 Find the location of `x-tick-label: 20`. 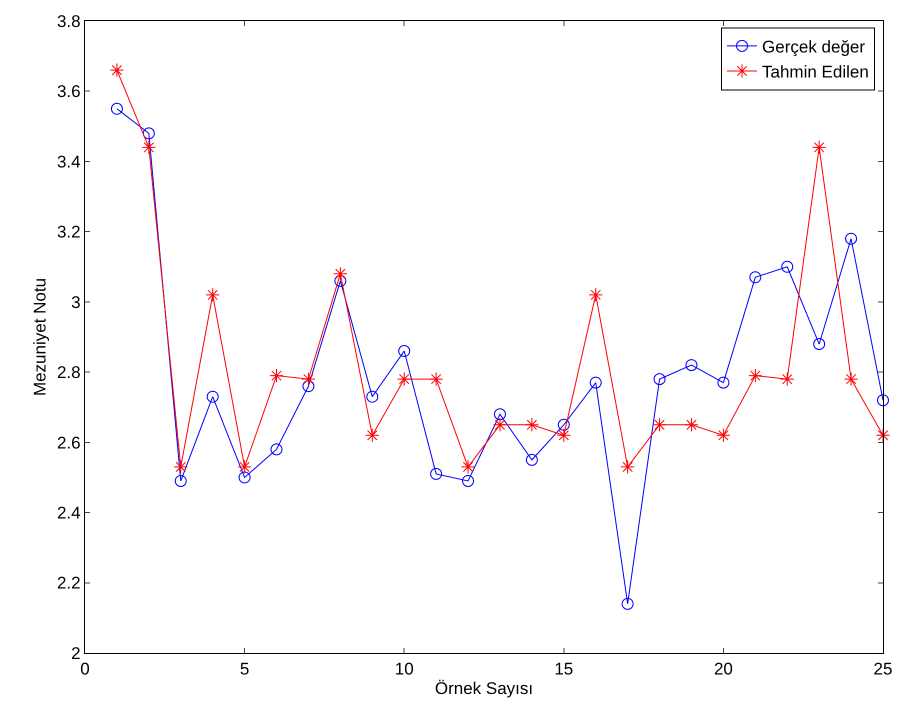

x-tick-label: 20 is located at coordinates (723, 668).